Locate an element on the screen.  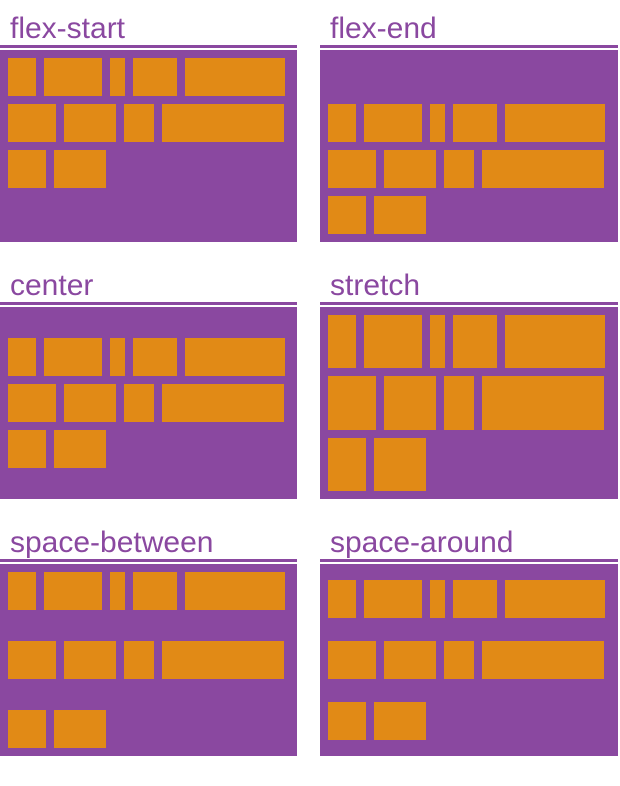
panel-label-flex-end: flex-end is located at coordinates (469, 30).